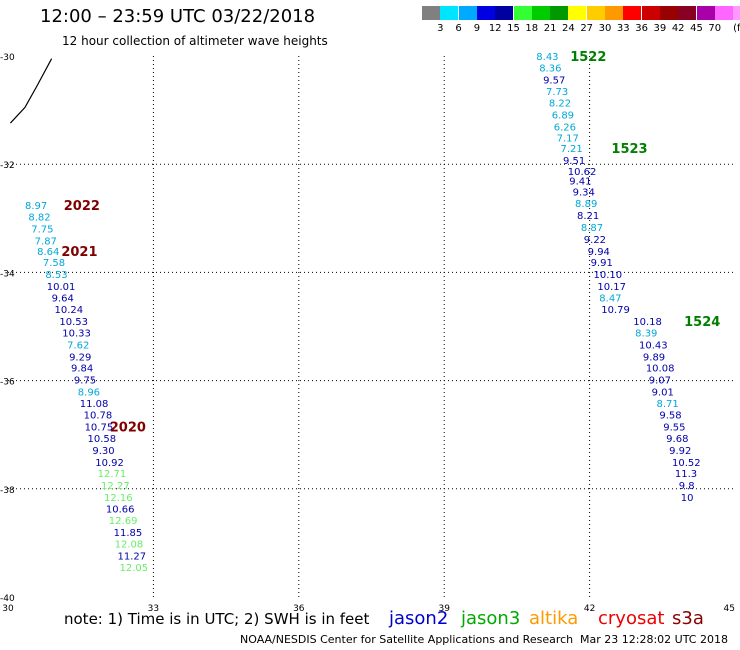 This screenshot has height=650, width=740. What do you see at coordinates (78, 345) in the screenshot?
I see `swh-value-label: 7.62` at bounding box center [78, 345].